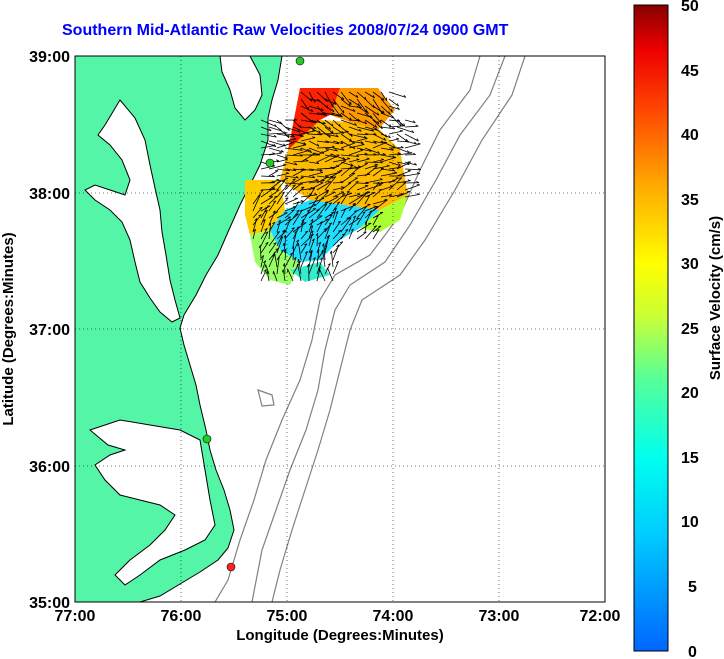  I want to click on station-delmarva, so click(270, 163).